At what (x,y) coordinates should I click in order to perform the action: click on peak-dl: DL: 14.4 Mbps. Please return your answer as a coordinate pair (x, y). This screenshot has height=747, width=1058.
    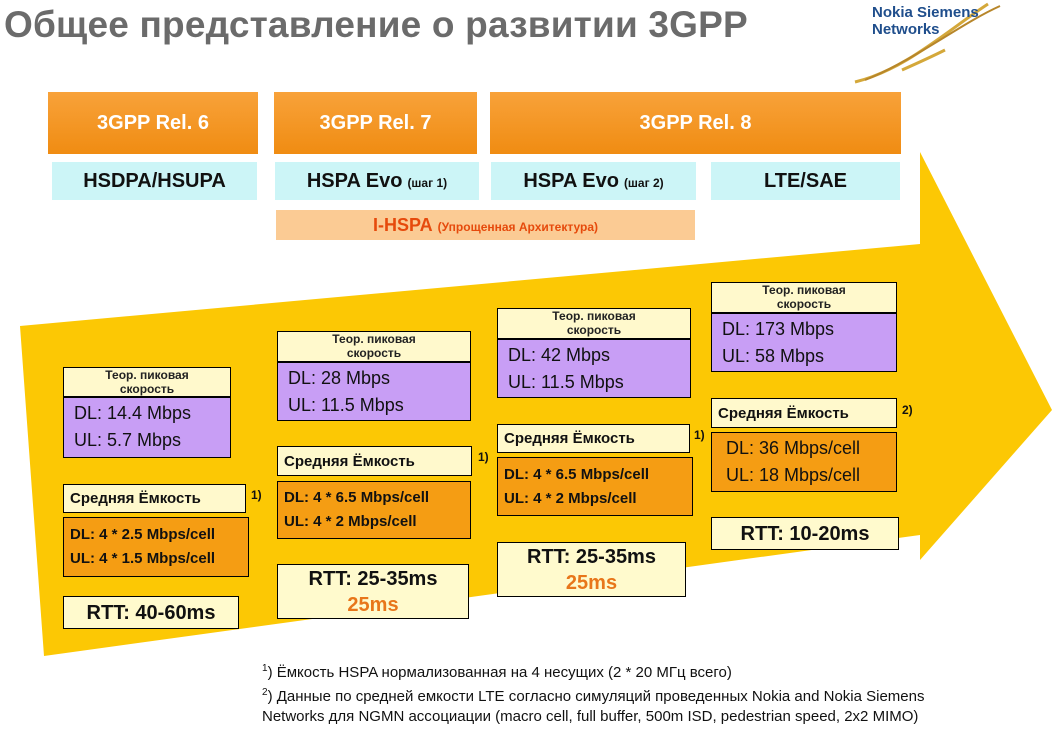
    Looking at the image, I should click on (133, 413).